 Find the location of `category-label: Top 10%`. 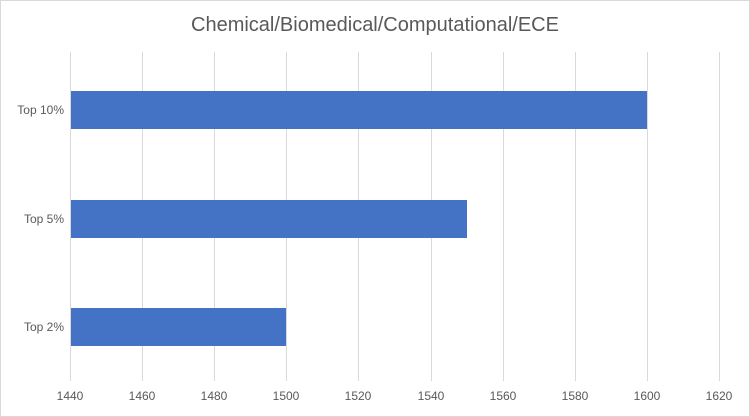

category-label: Top 10% is located at coordinates (40, 110).